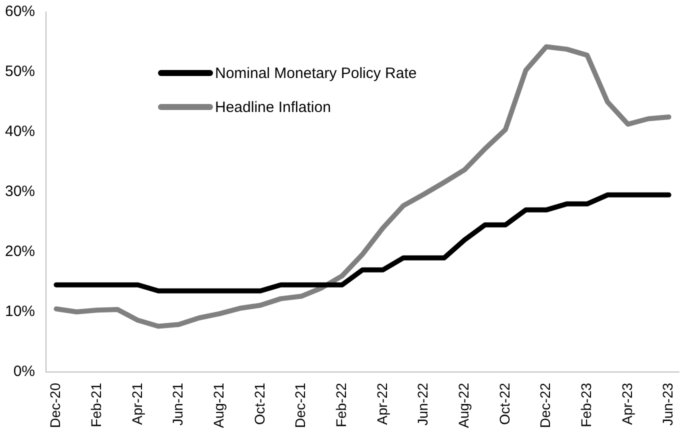 The image size is (691, 435). Describe the element at coordinates (273, 107) in the screenshot. I see `legend-label: Headline Inflation` at that location.